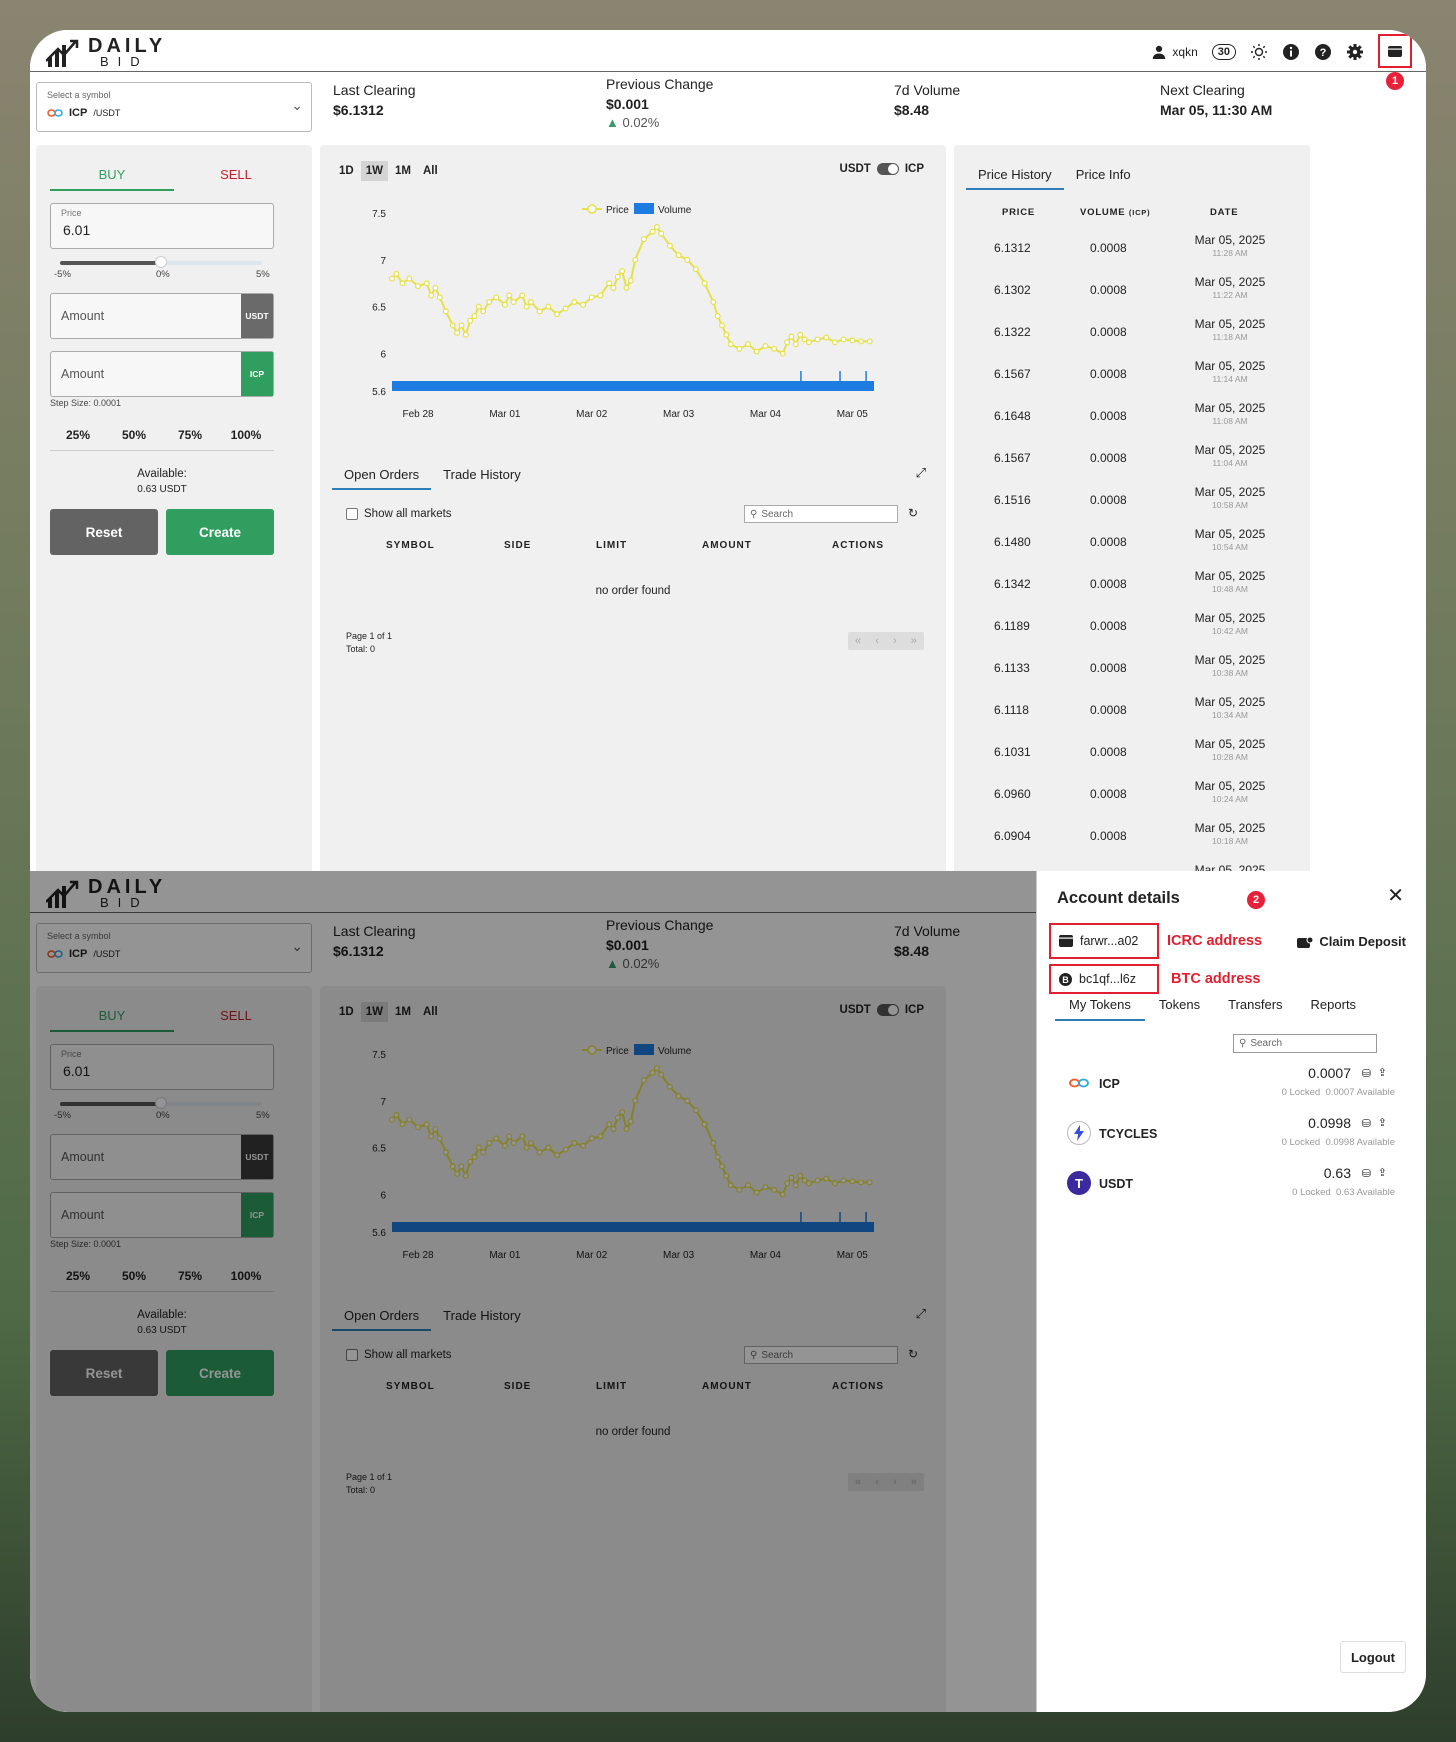  What do you see at coordinates (1305, 1043) in the screenshot?
I see `token-search-input: ⚲ Search` at bounding box center [1305, 1043].